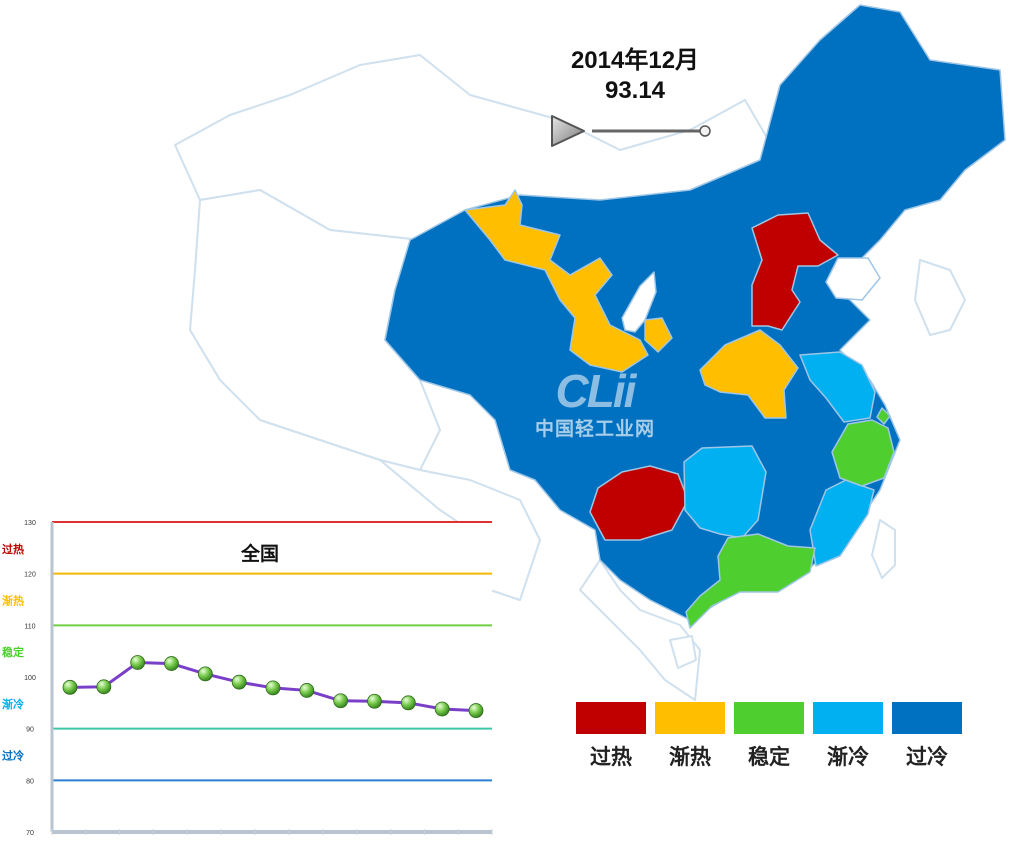 The width and height of the screenshot is (1028, 846). I want to click on legend-label: 渐热, so click(690, 757).